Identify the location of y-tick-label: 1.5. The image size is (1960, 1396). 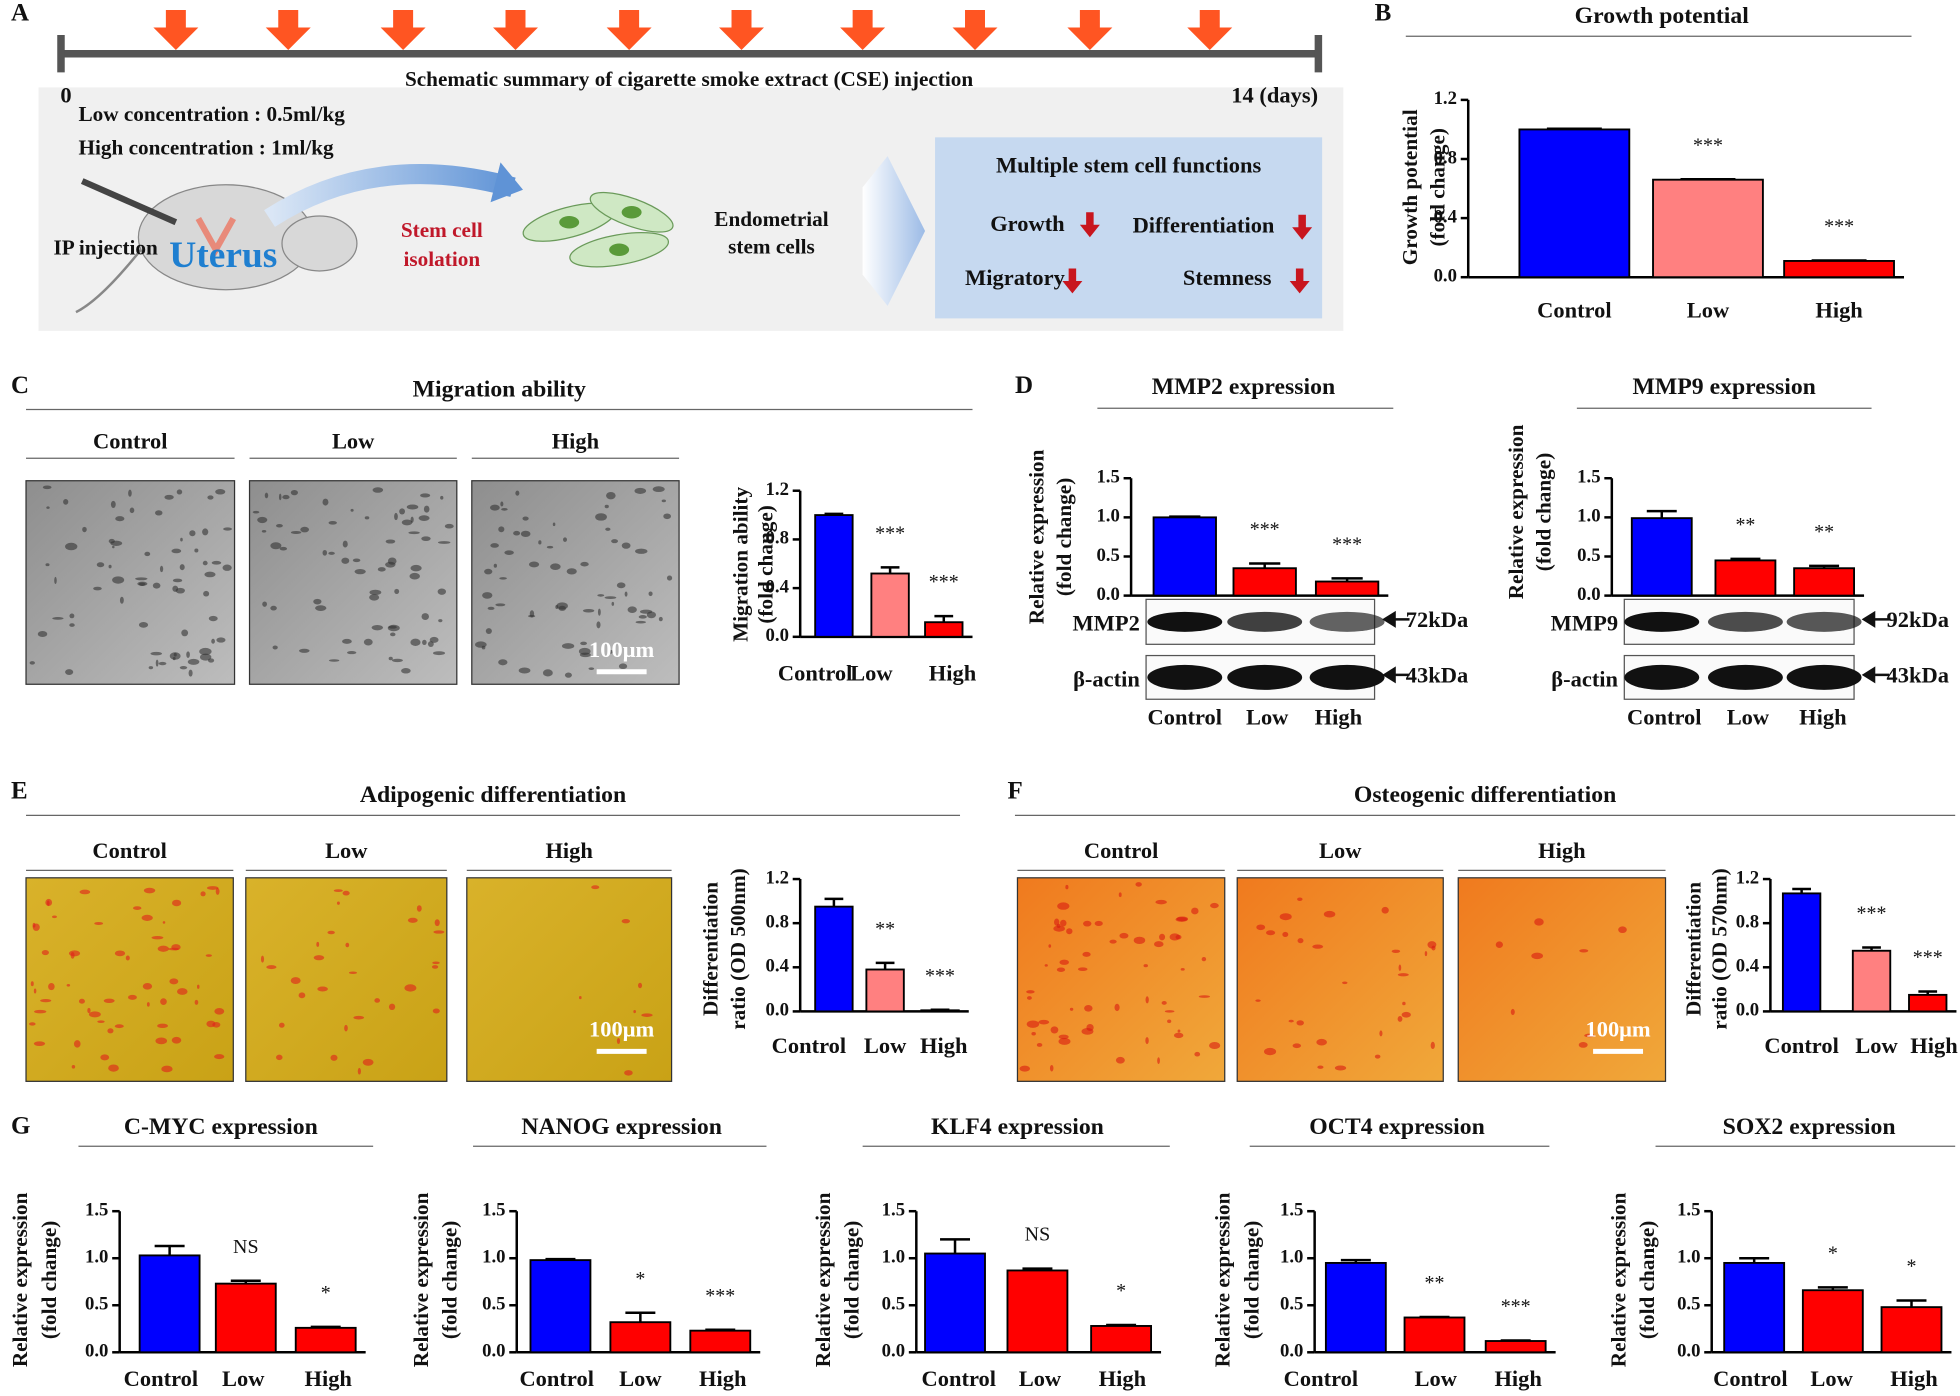
(1291, 1209).